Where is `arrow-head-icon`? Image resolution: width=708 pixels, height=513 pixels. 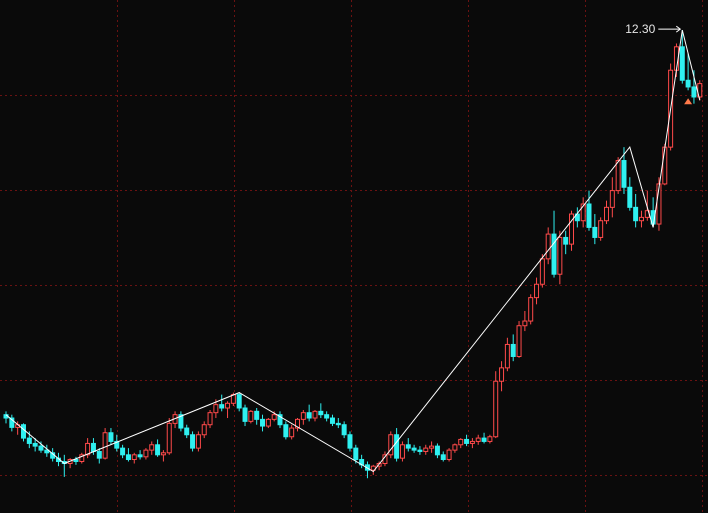
arrow-head-icon is located at coordinates (678, 29).